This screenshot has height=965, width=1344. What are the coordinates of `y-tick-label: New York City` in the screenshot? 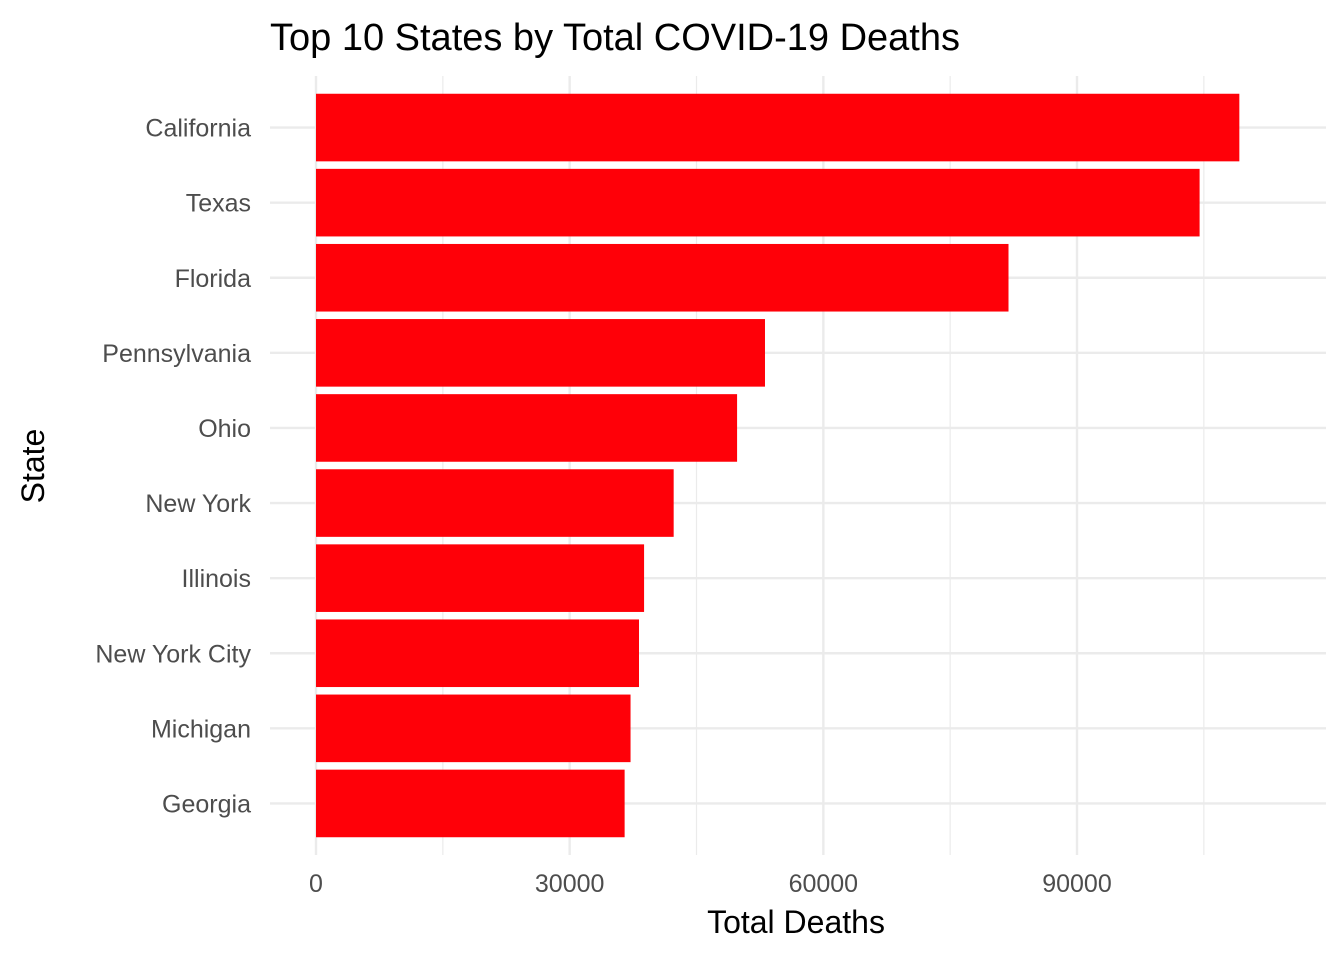 It's located at (173, 654).